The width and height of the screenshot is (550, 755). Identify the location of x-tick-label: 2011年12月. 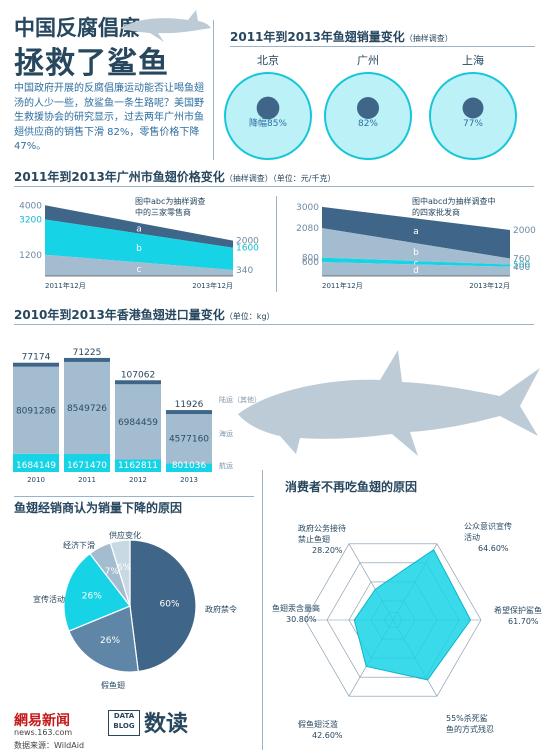
(65, 285).